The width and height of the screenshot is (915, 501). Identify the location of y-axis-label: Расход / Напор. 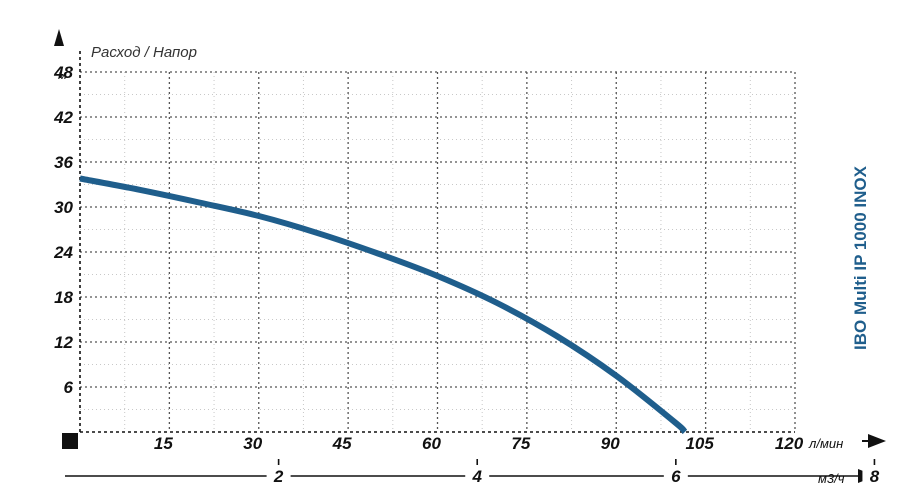
(144, 52).